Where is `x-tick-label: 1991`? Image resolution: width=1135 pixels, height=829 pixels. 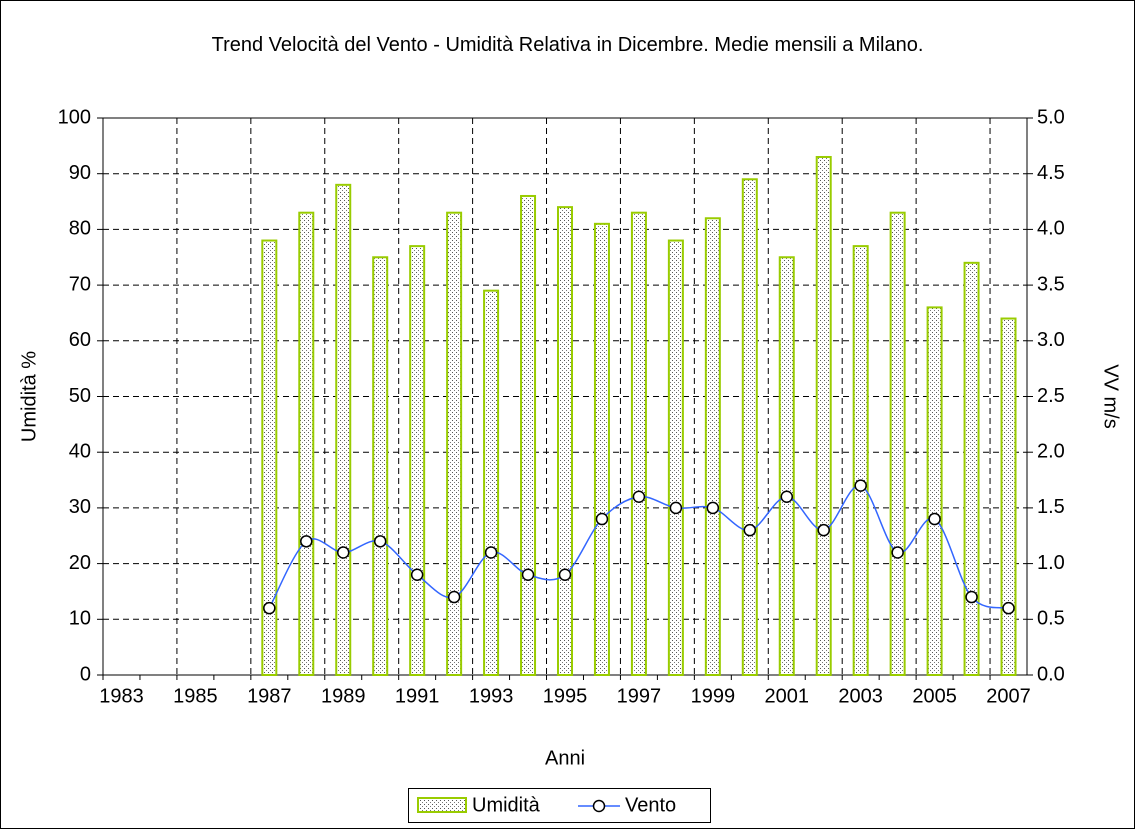
x-tick-label: 1991 is located at coordinates (417, 696).